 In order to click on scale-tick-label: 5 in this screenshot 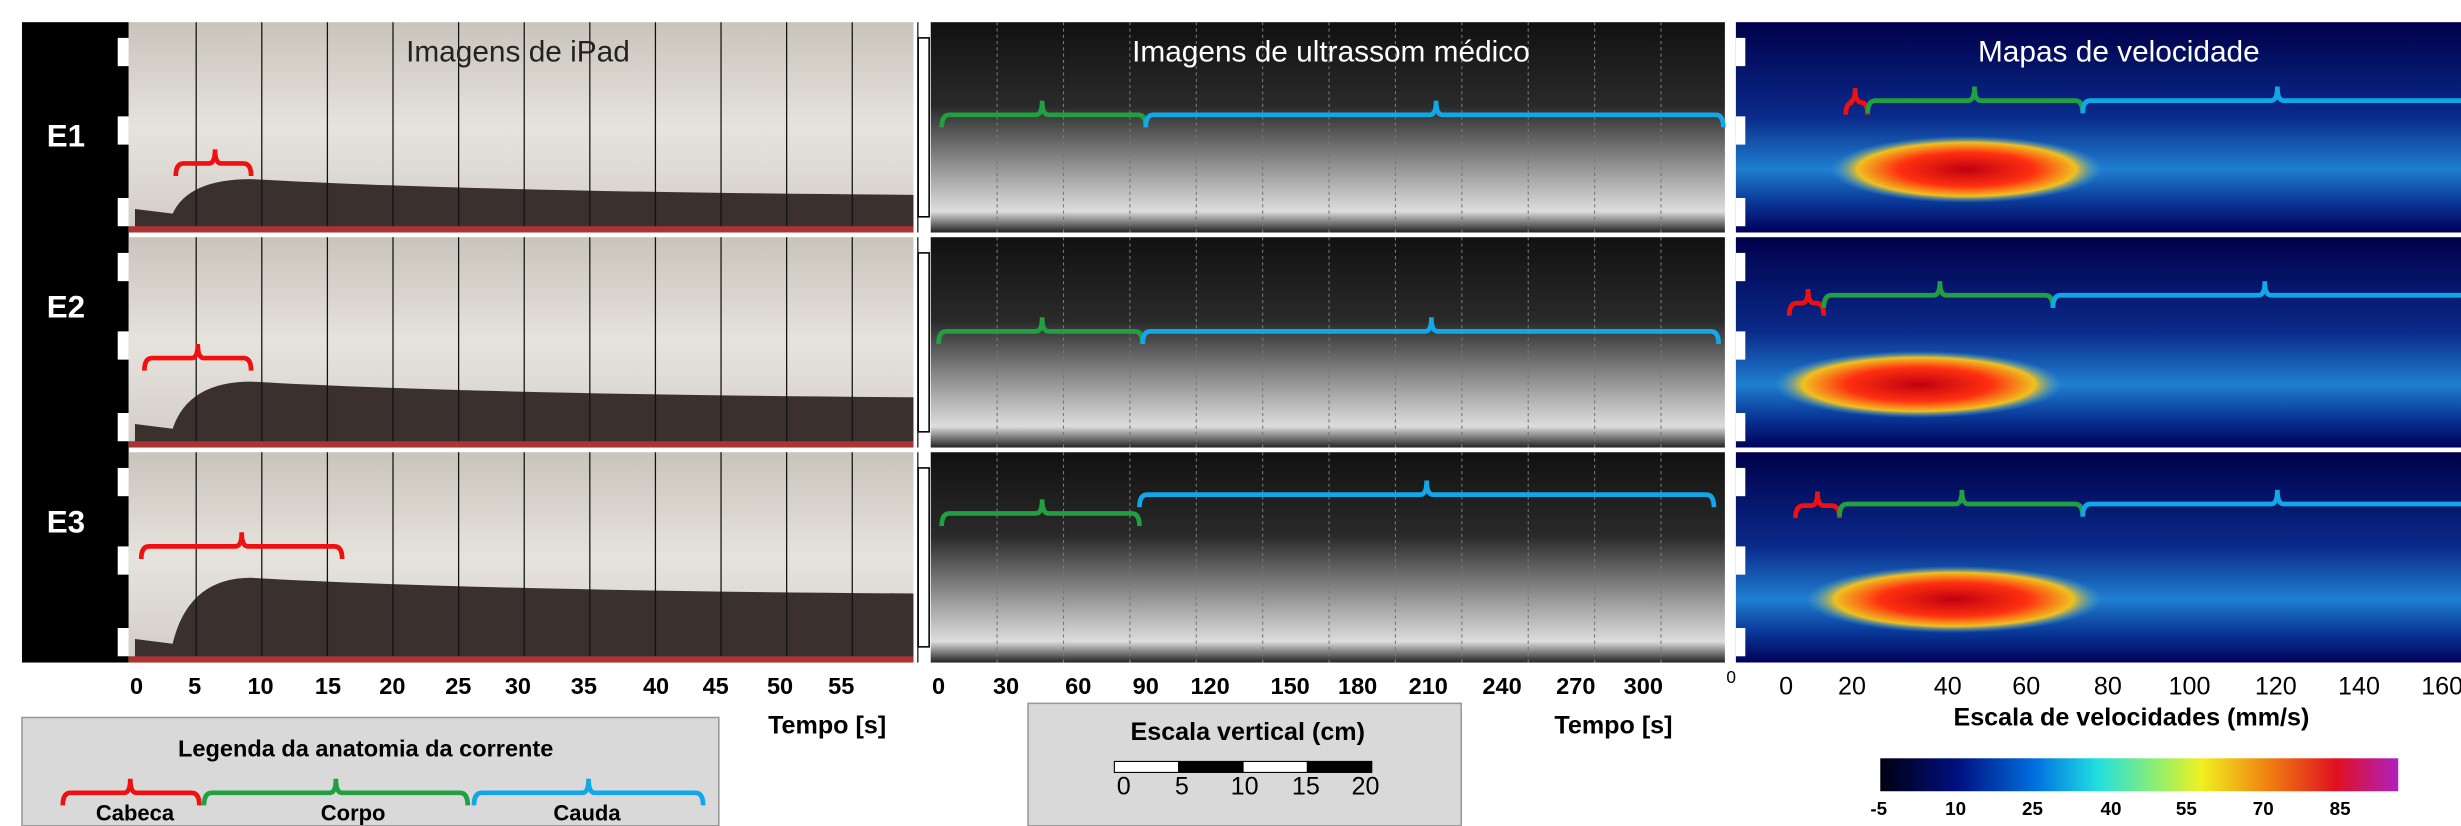, I will do `click(1182, 787)`.